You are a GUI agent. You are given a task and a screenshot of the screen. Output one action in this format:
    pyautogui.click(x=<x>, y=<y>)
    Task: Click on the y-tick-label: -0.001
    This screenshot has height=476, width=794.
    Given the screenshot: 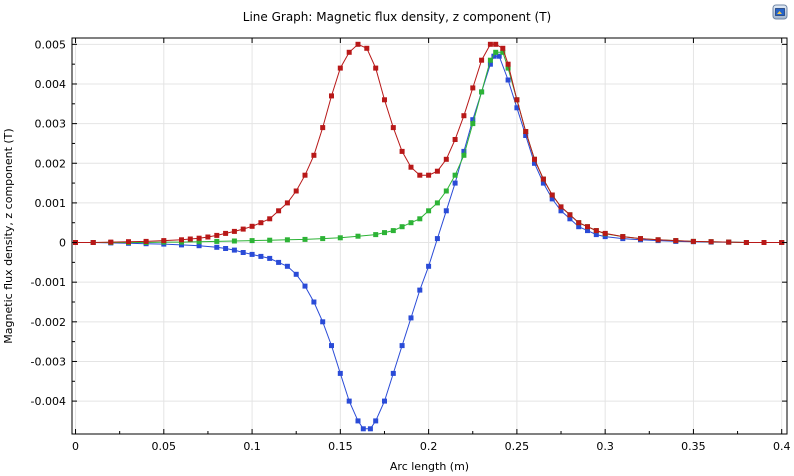 What is the action you would take?
    pyautogui.click(x=48, y=282)
    